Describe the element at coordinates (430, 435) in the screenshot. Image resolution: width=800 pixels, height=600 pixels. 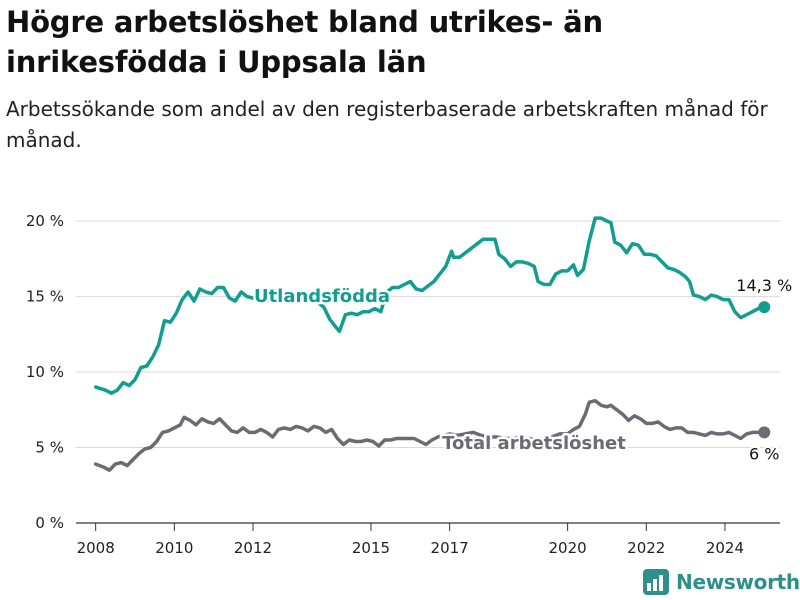
I see `series-line-total` at that location.